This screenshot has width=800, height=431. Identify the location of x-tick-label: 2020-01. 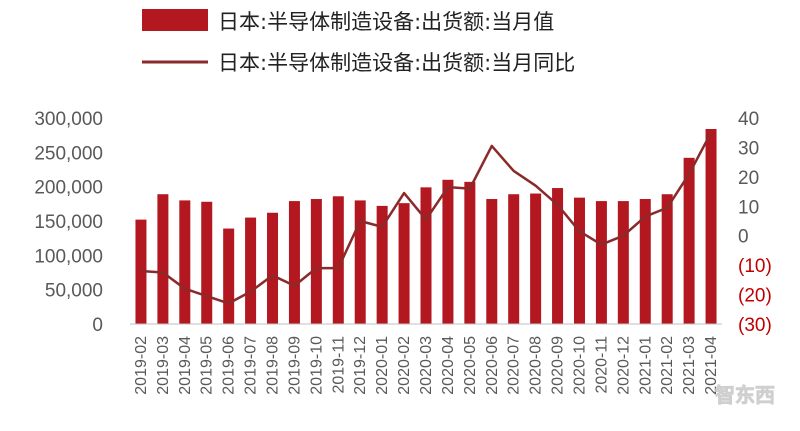
(382, 365).